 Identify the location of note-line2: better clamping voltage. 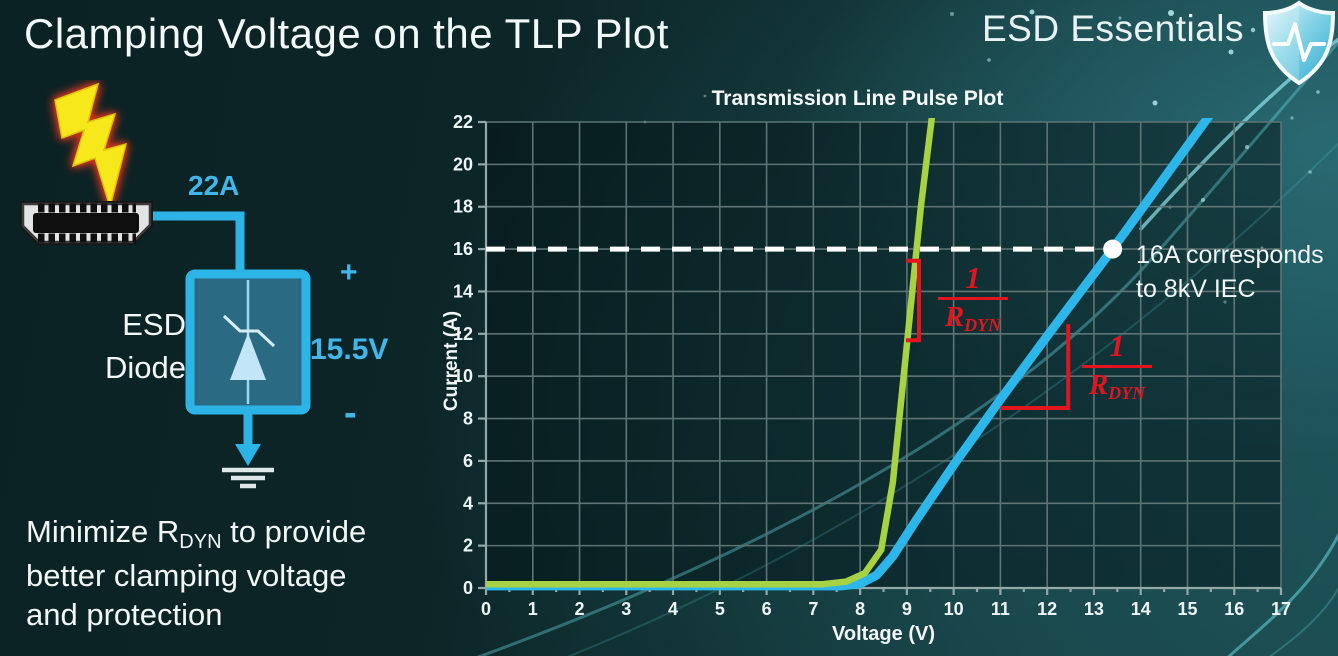
(186, 575).